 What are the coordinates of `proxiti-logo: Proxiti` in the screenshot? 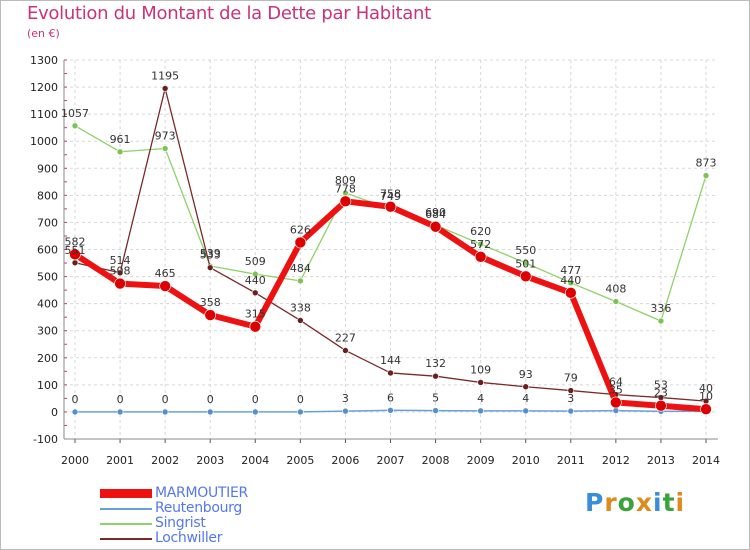 It's located at (635, 502).